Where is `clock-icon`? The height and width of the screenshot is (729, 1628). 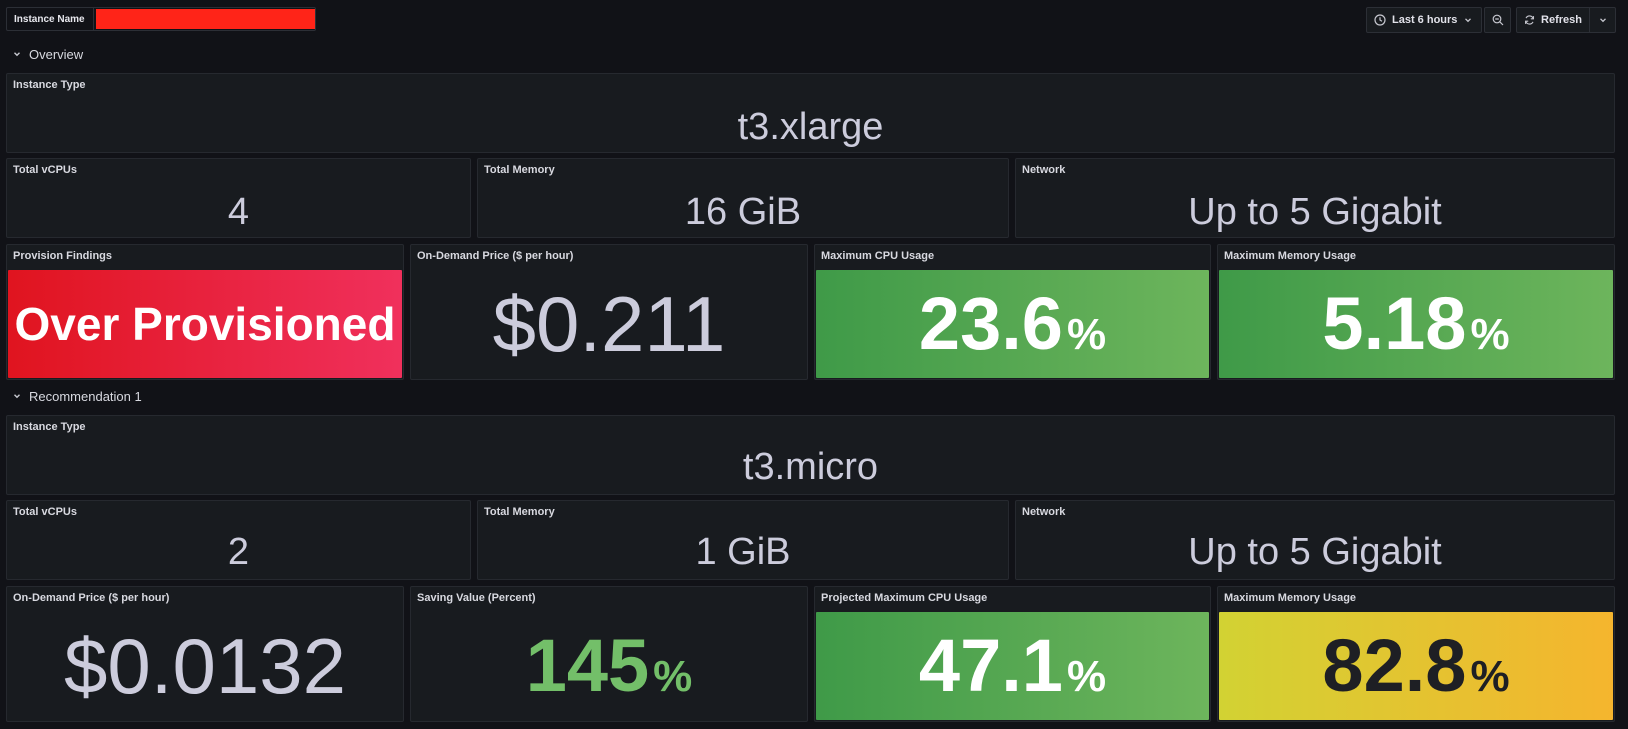
clock-icon is located at coordinates (1380, 20).